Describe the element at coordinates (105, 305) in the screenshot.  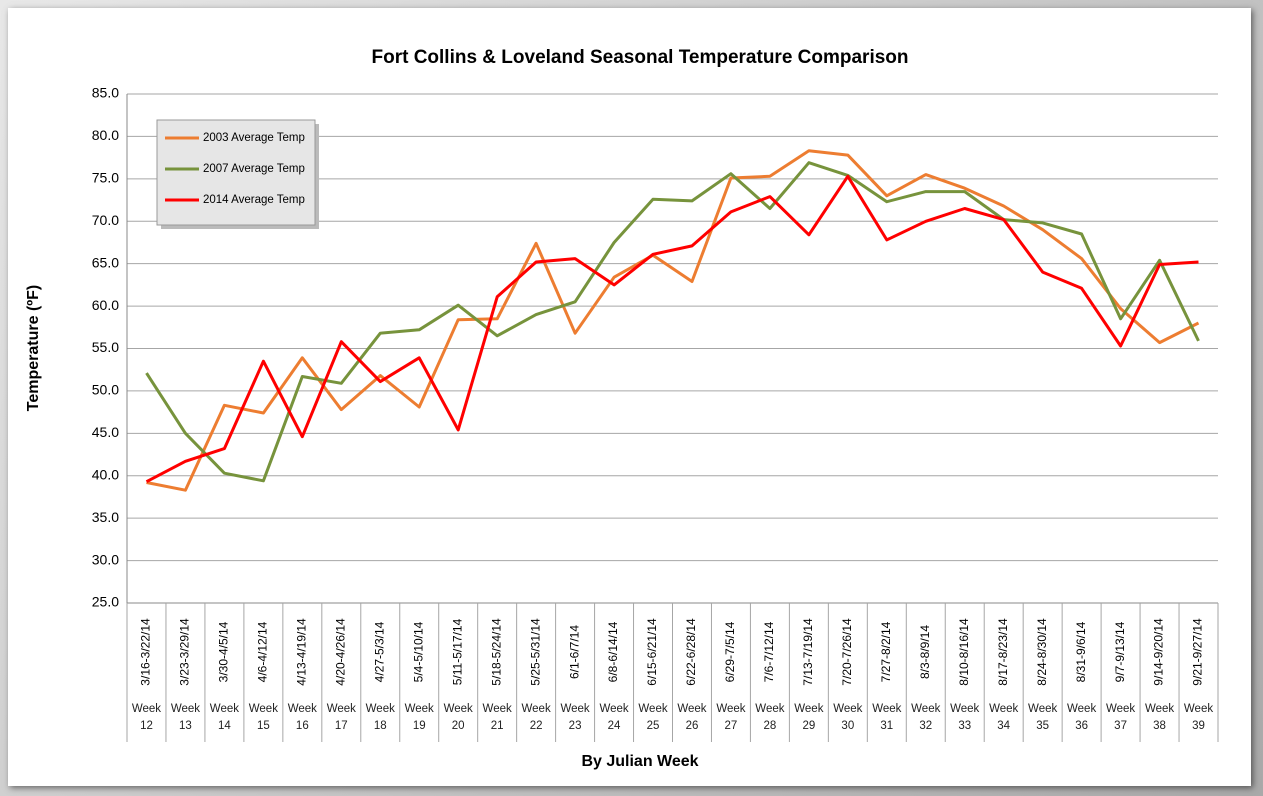
I see `y-tick-label: 60.0` at that location.